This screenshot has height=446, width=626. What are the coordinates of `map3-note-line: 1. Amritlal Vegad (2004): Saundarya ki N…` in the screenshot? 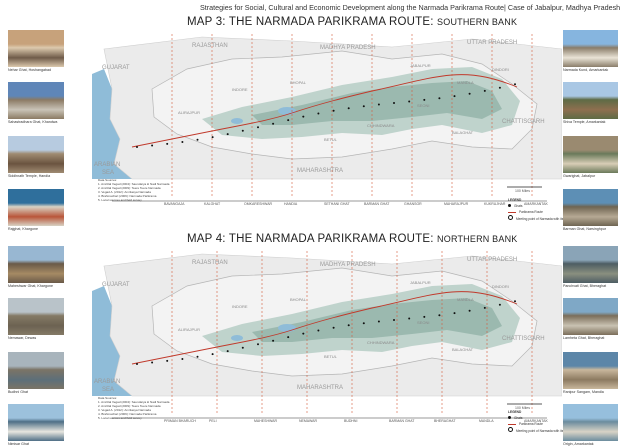 It's located at (134, 184).